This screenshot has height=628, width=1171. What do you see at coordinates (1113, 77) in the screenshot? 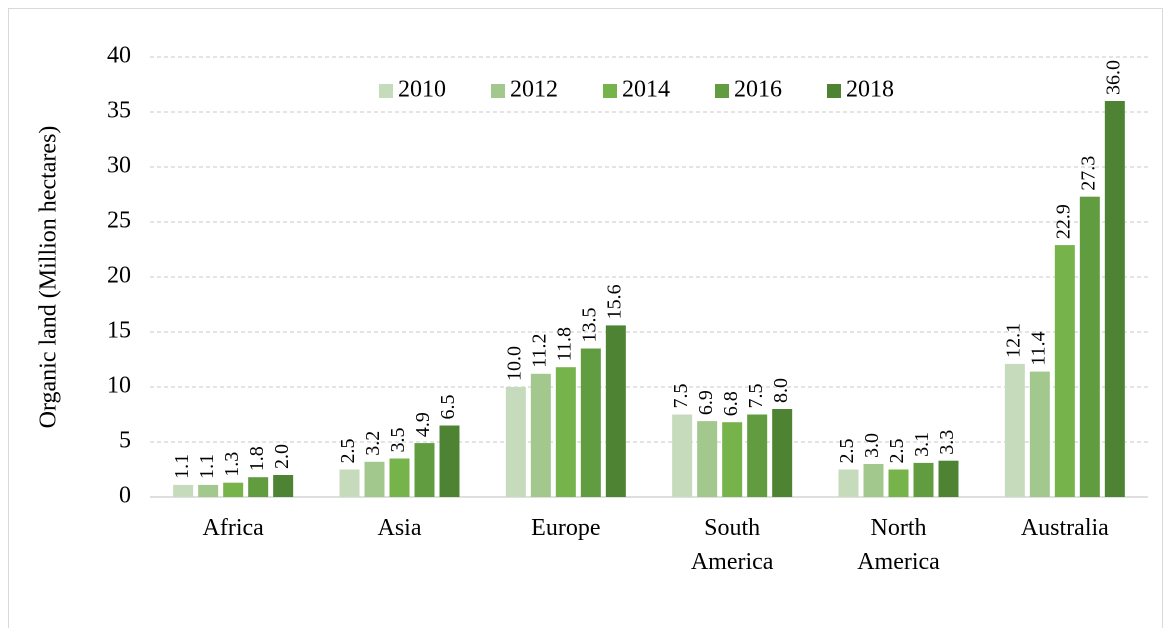
I see `value-label: 36.0` at bounding box center [1113, 77].